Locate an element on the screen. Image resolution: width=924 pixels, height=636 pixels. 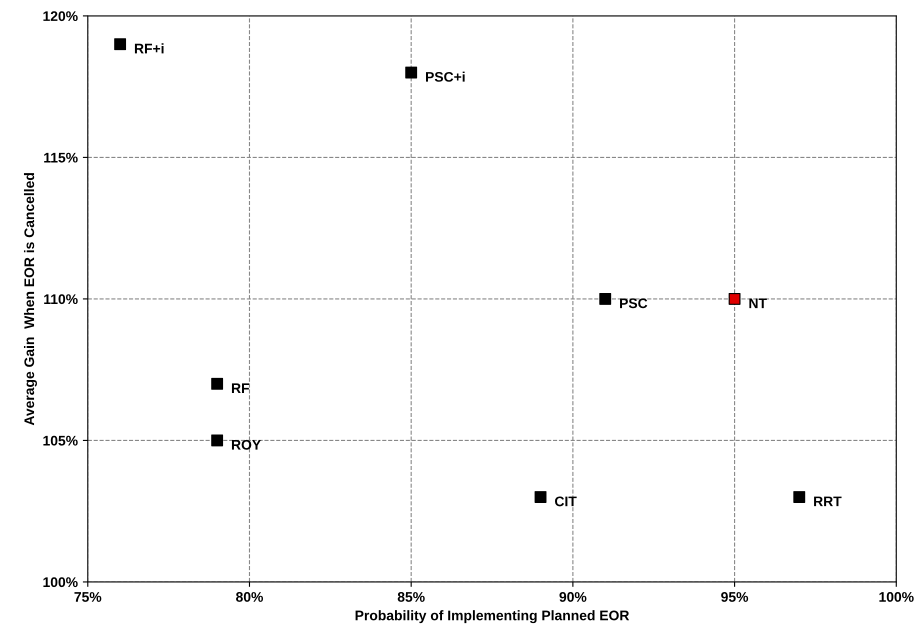
y-axis-title: Average Gain When EOR is Cancelled is located at coordinates (30, 299).